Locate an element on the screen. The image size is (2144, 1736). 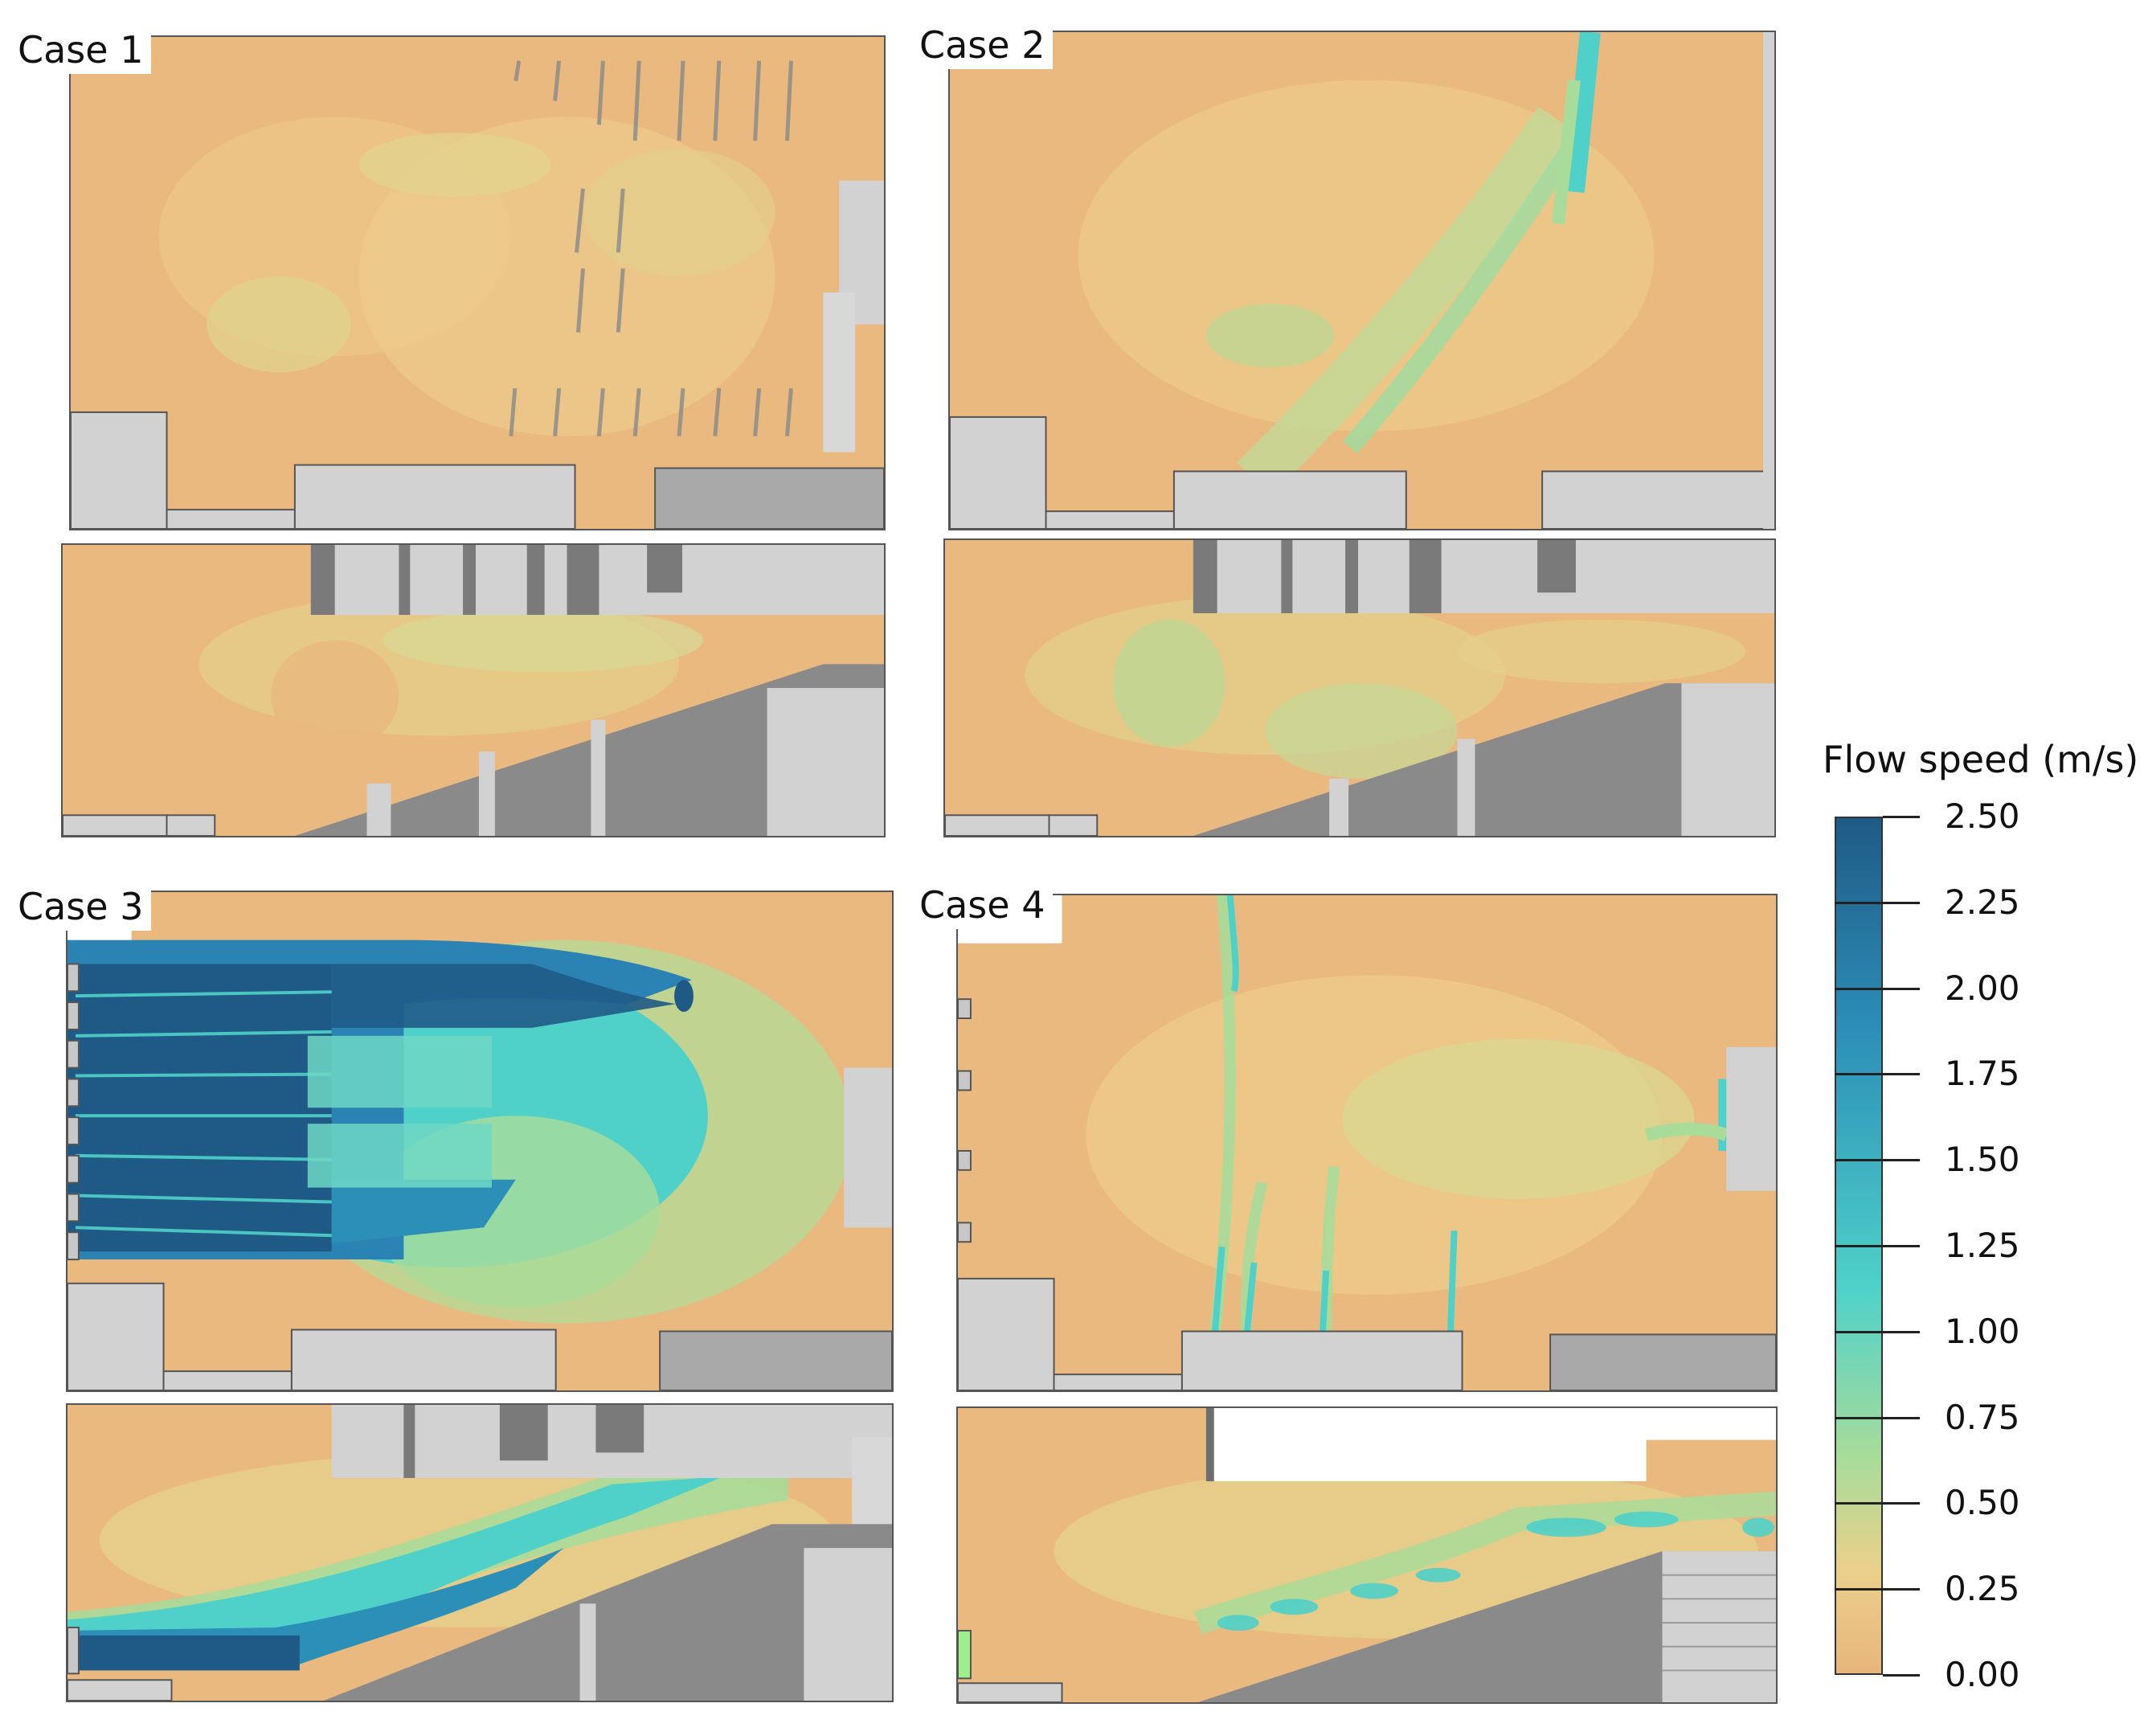
colorbar-tick-label: 0.00 is located at coordinates (1982, 1674).